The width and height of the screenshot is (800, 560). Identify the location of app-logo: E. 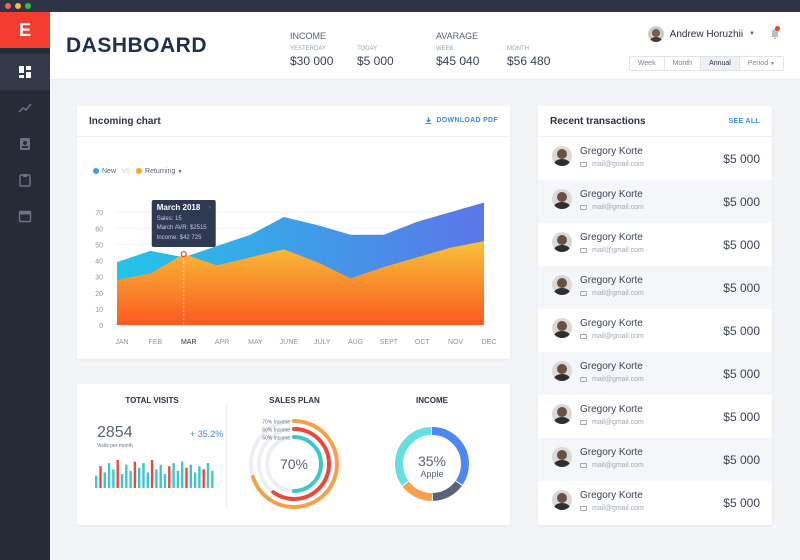
(25, 30).